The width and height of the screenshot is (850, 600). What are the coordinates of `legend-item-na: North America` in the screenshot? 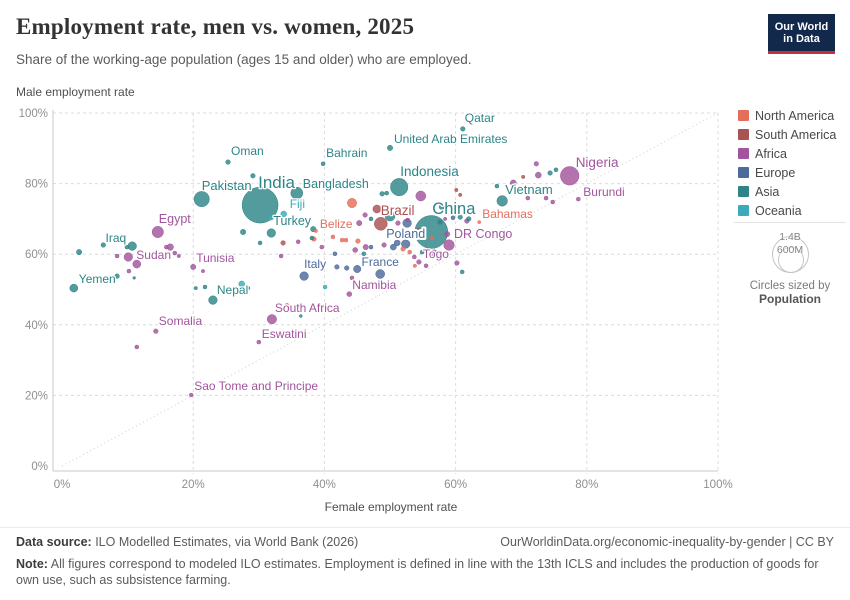 It's located at (792, 115).